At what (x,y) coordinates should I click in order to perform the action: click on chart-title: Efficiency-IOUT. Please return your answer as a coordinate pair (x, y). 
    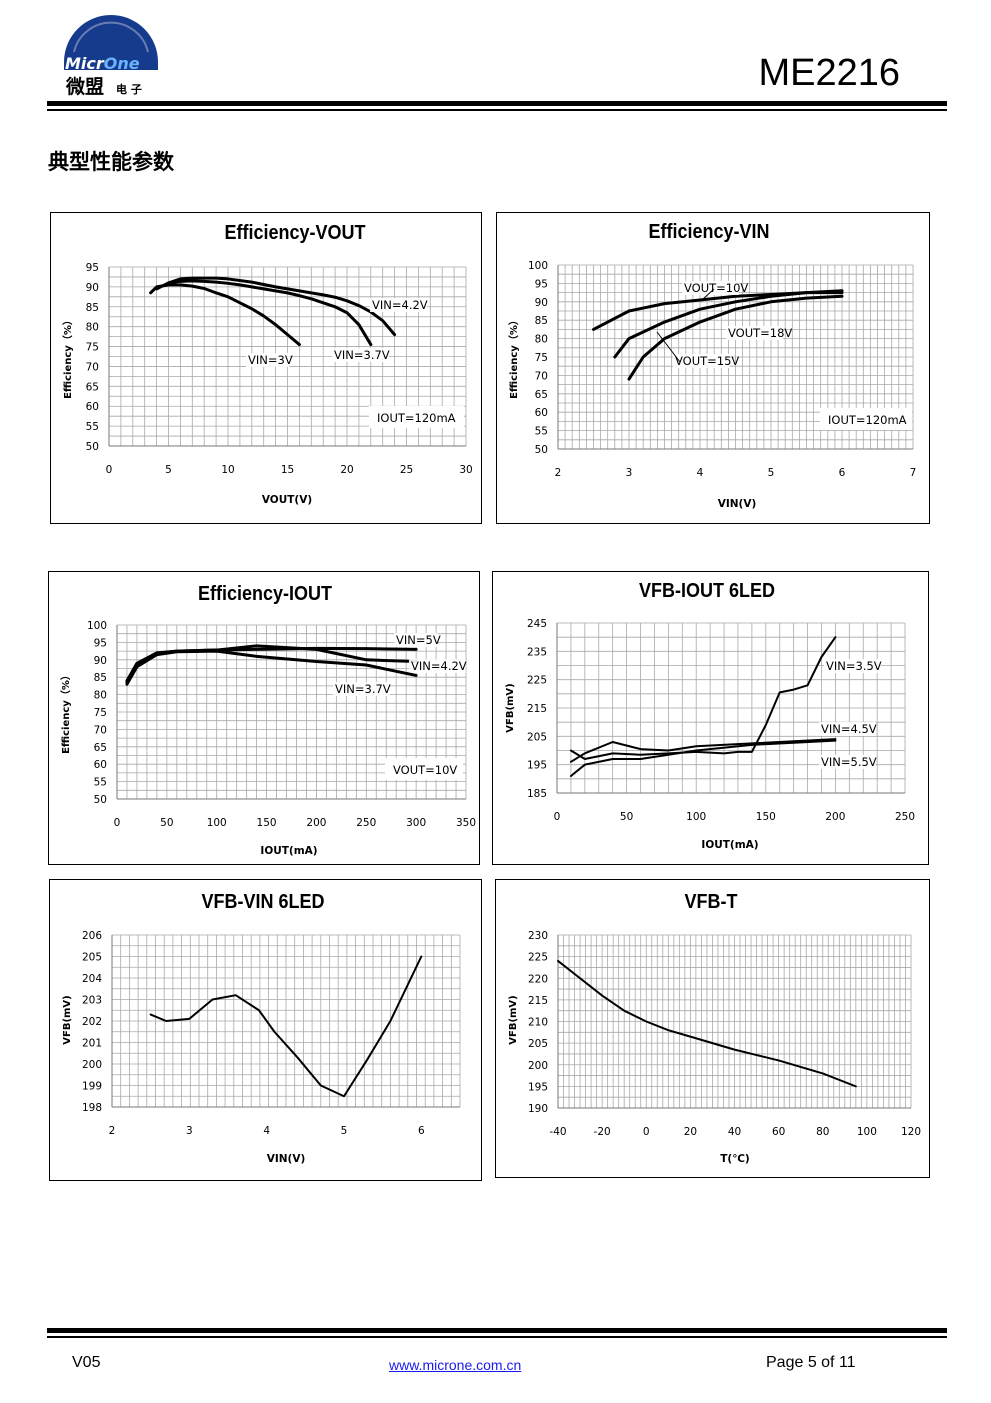
    Looking at the image, I should click on (265, 594).